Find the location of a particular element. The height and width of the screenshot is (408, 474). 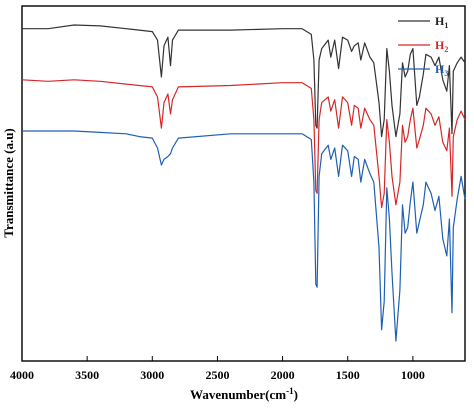

x-tick-label: 3000 is located at coordinates (152, 375).